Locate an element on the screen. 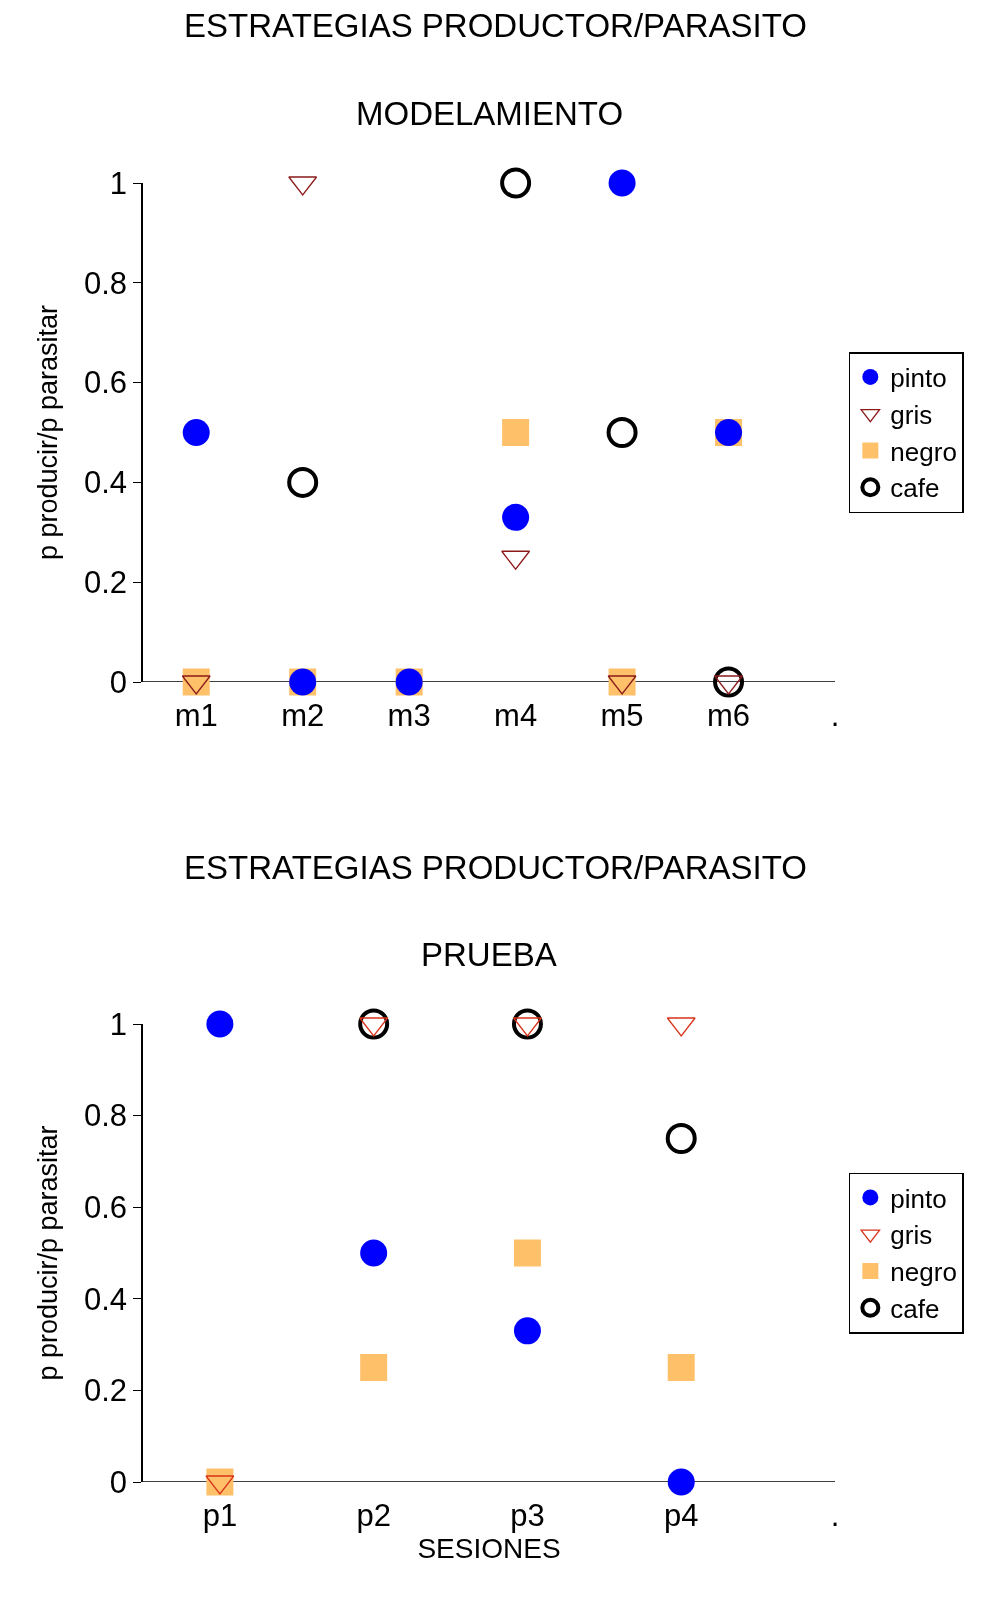 The image size is (991, 1624). chart-subtitle: MODELAMIENTO is located at coordinates (490, 113).